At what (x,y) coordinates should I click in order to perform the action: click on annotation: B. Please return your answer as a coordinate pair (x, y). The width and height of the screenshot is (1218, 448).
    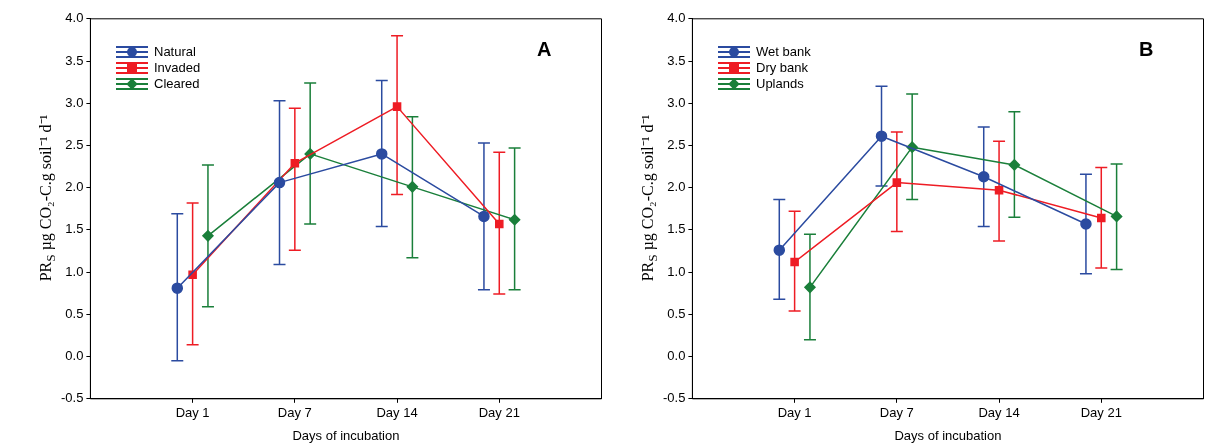
    Looking at the image, I should click on (1146, 49).